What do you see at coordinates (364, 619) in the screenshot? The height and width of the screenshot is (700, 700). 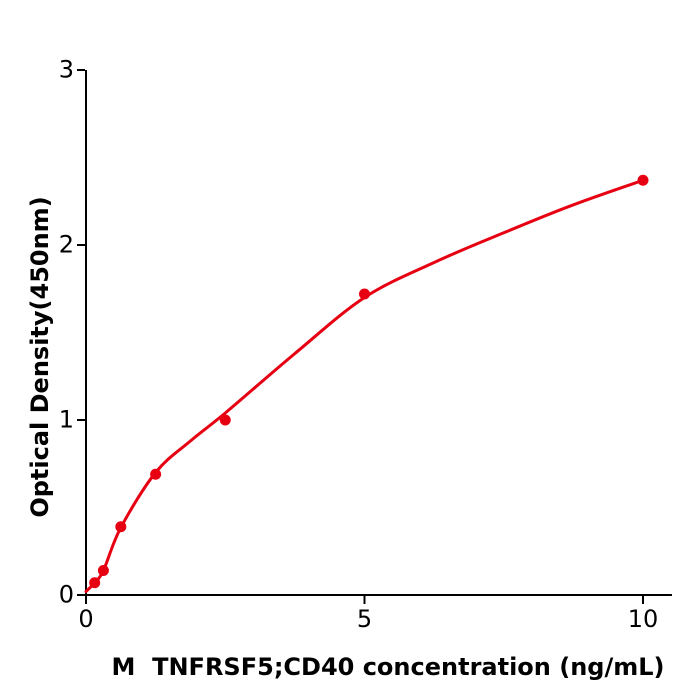 I see `x-tick-label: 5` at bounding box center [364, 619].